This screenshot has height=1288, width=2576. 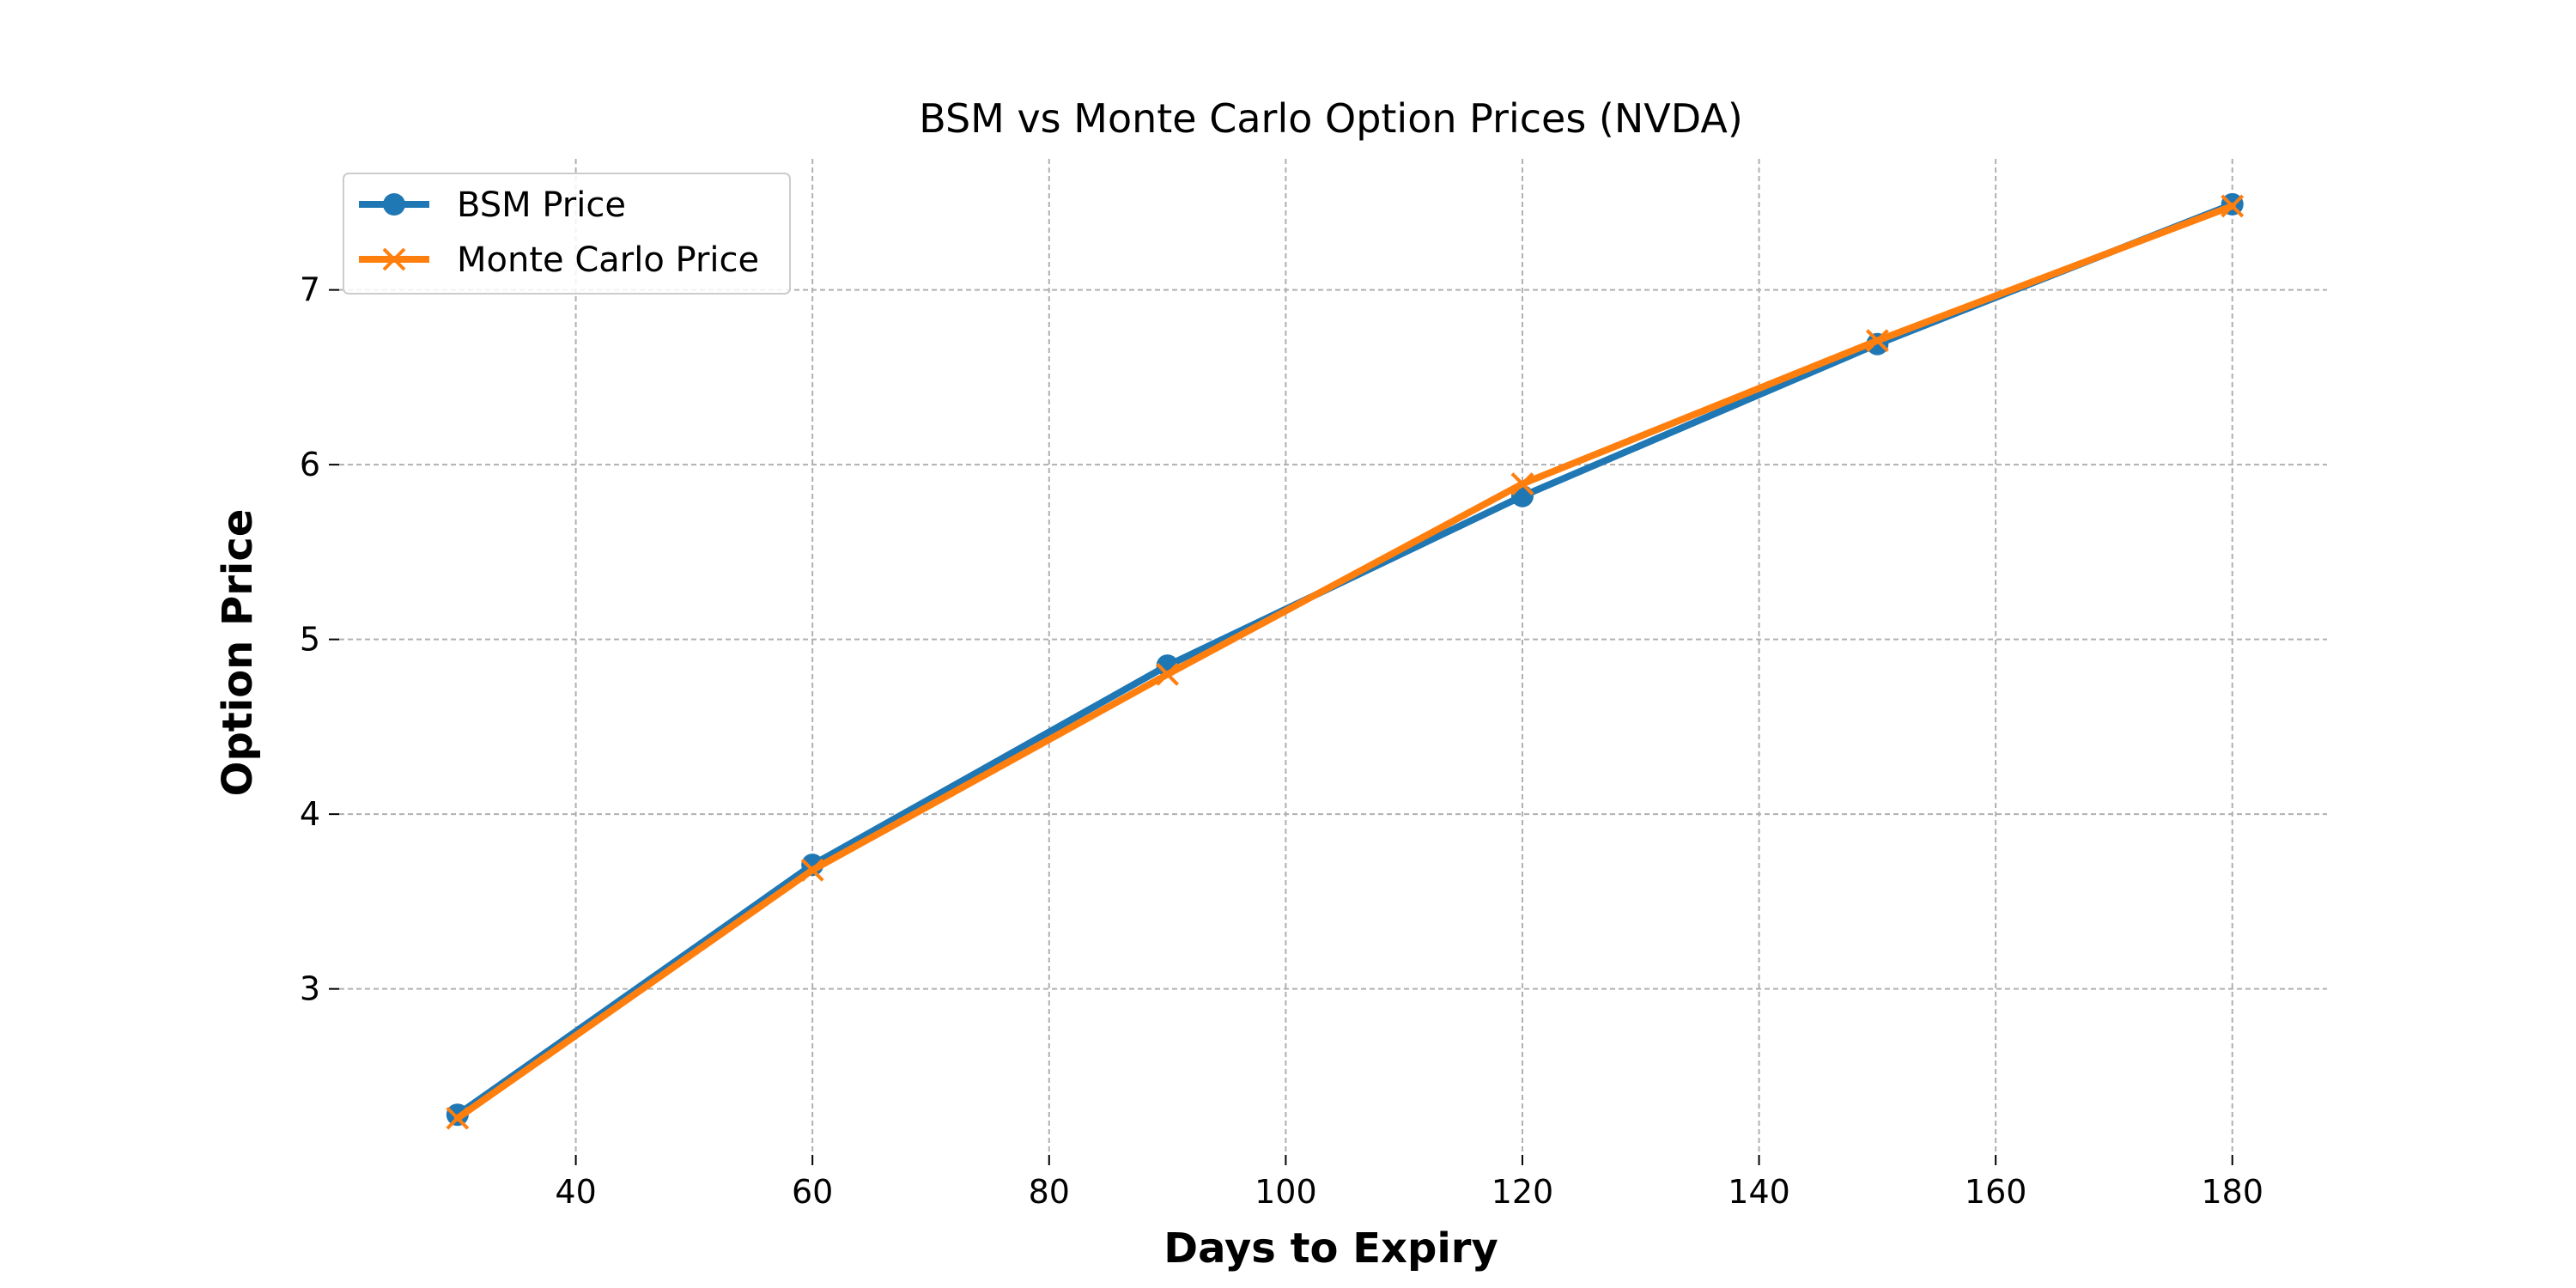 I want to click on y-tick-label: 7, so click(x=310, y=290).